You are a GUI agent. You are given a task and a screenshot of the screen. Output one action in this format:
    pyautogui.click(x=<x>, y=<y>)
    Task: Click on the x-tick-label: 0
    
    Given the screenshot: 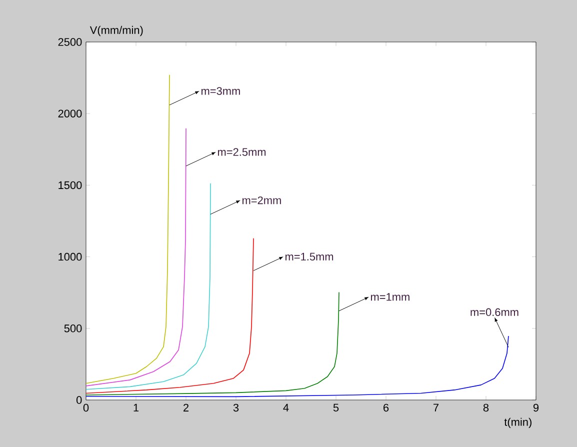 What is the action you would take?
    pyautogui.click(x=86, y=408)
    